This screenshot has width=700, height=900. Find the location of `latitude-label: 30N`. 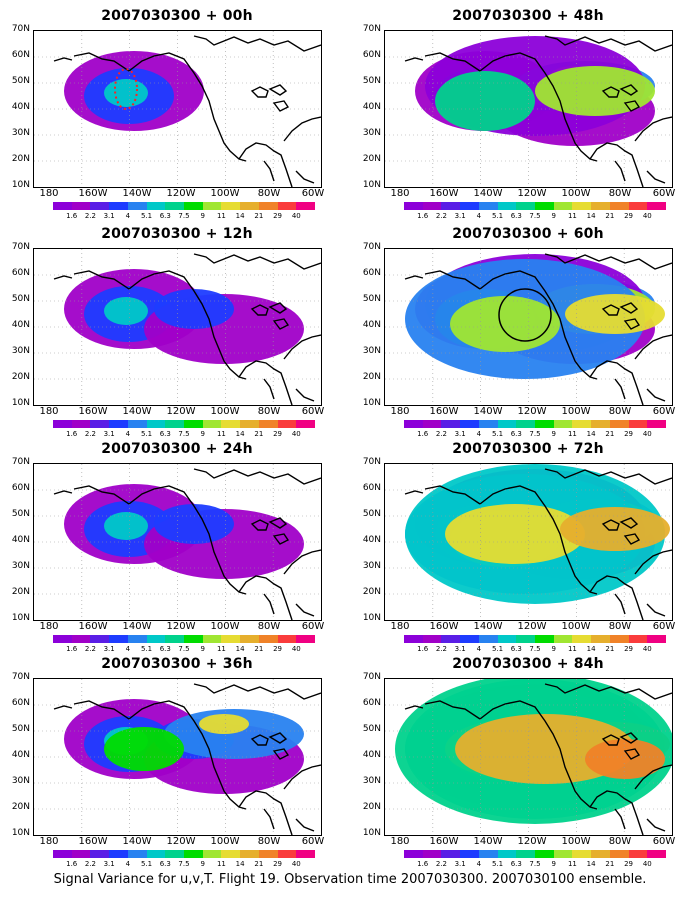

latitude-label: 30N is located at coordinates (371, 351).